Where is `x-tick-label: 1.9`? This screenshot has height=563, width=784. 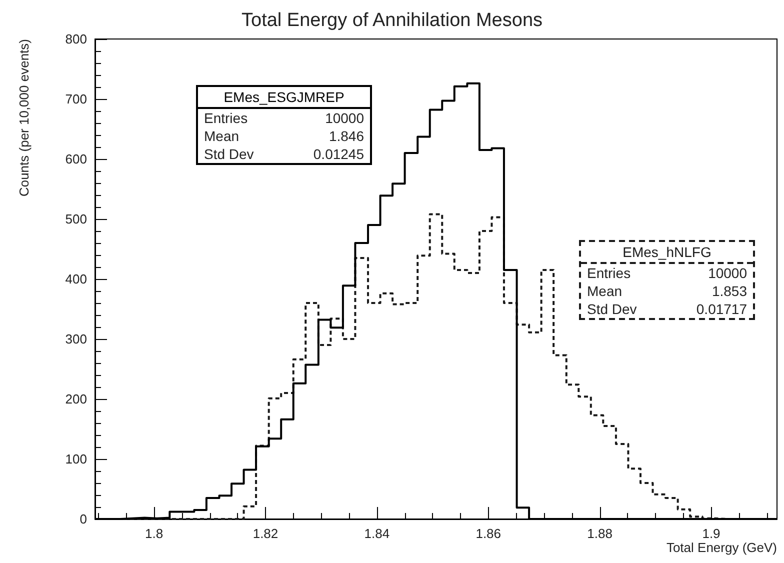
x-tick-label: 1.9 is located at coordinates (711, 533).